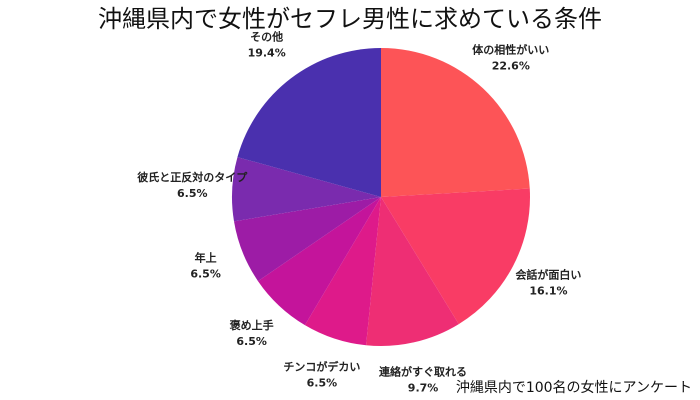 Image resolution: width=700 pixels, height=400 pixels. Describe the element at coordinates (510, 50) in the screenshot. I see `slice-label: 体の相性がいい` at that location.